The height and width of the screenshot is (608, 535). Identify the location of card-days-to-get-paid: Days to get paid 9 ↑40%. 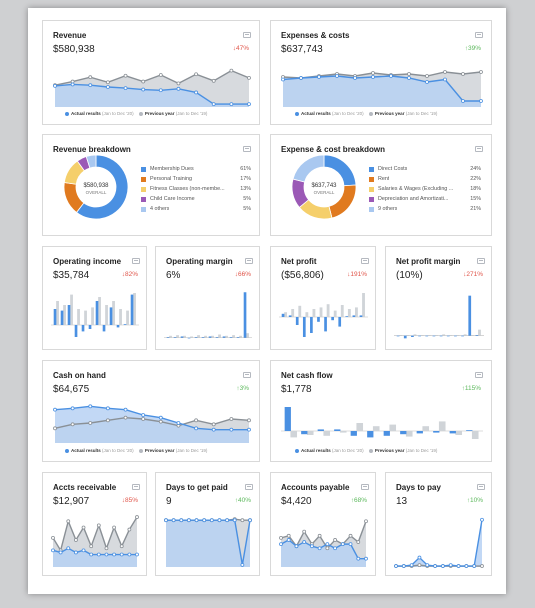
(207, 524).